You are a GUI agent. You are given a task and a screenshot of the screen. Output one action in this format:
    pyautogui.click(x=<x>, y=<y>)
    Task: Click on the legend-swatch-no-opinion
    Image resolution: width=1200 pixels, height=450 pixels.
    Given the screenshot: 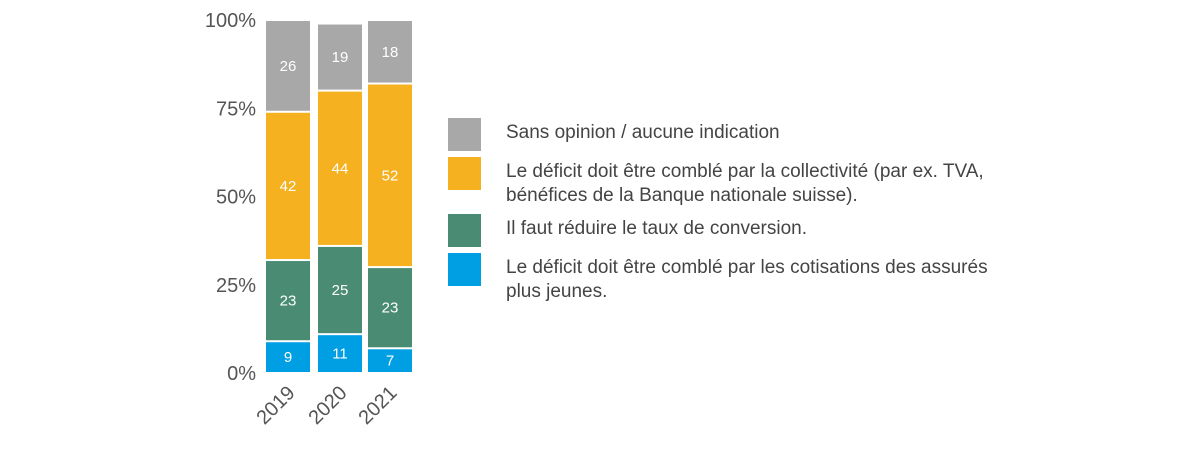 What is the action you would take?
    pyautogui.click(x=464, y=134)
    